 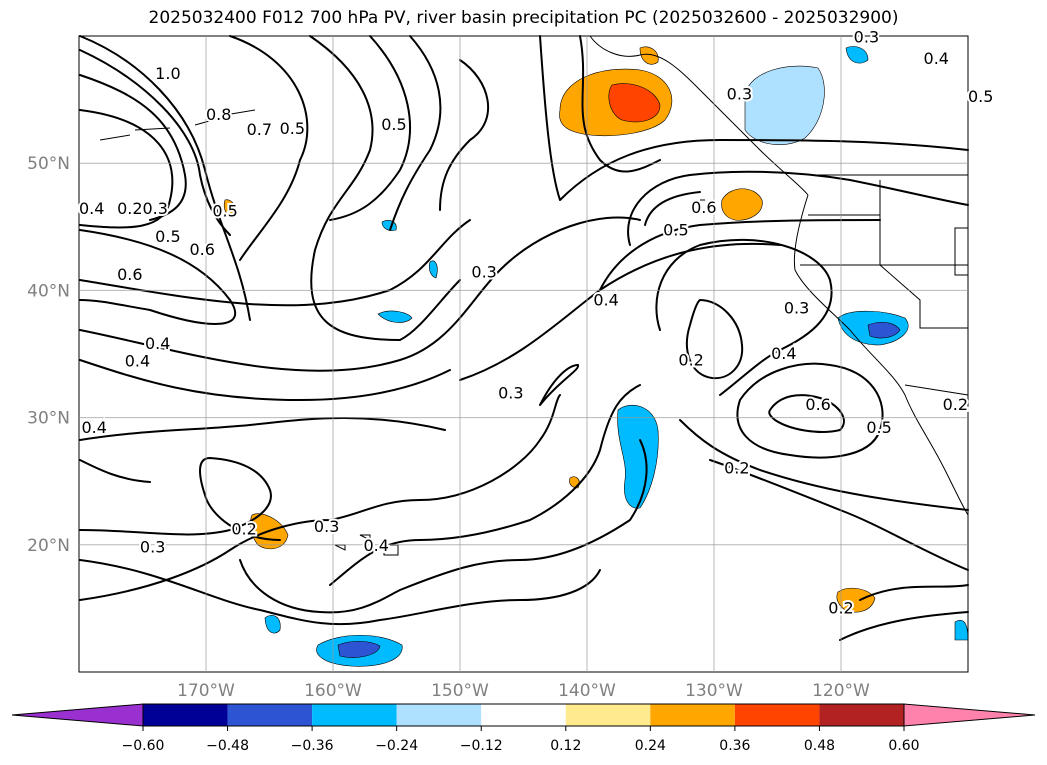 What do you see at coordinates (48, 546) in the screenshot?
I see `lat-tick-label: 20°N` at bounding box center [48, 546].